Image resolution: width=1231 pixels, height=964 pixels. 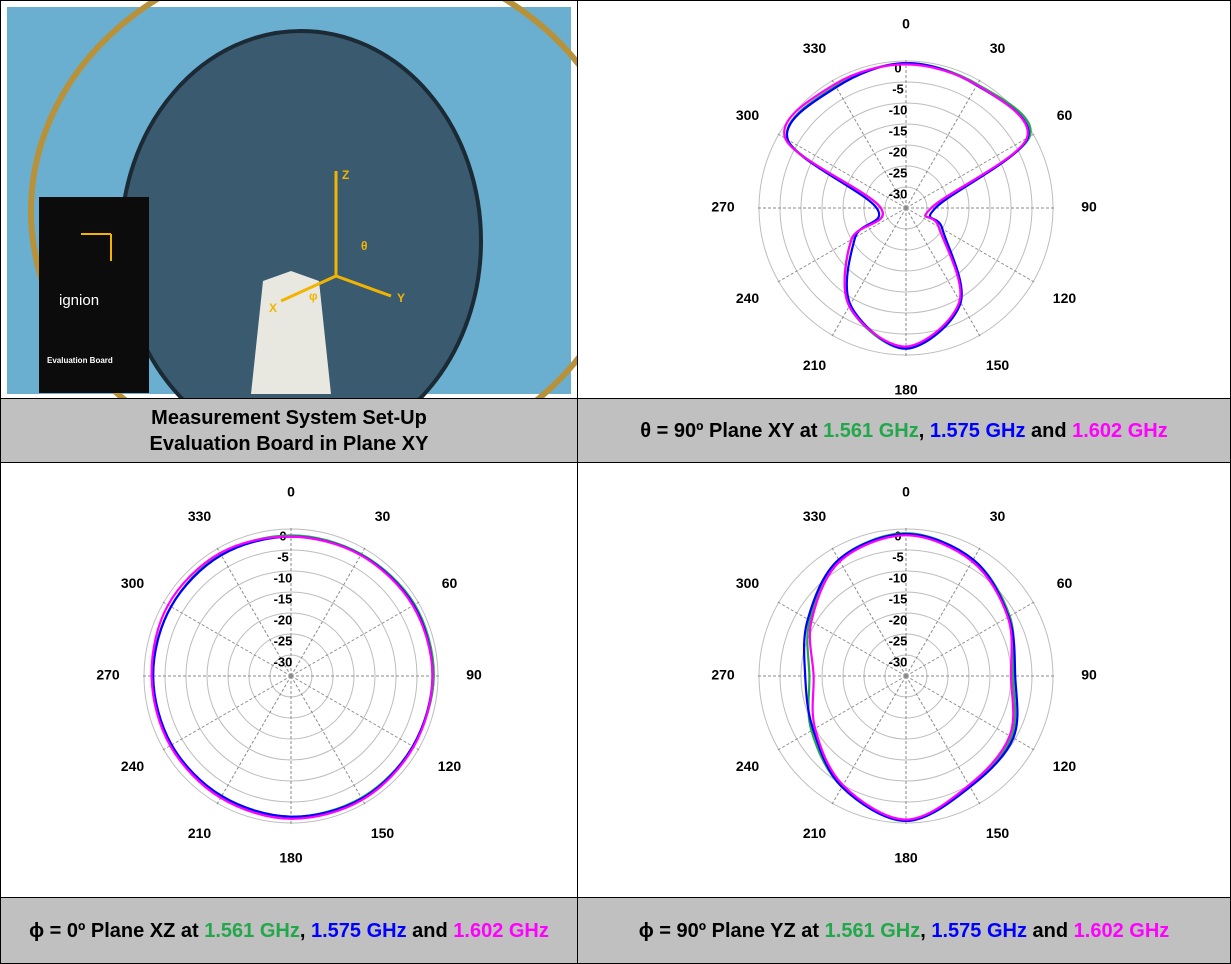 What do you see at coordinates (358, 930) in the screenshot?
I see `caption-part: 1.575 GHz` at bounding box center [358, 930].